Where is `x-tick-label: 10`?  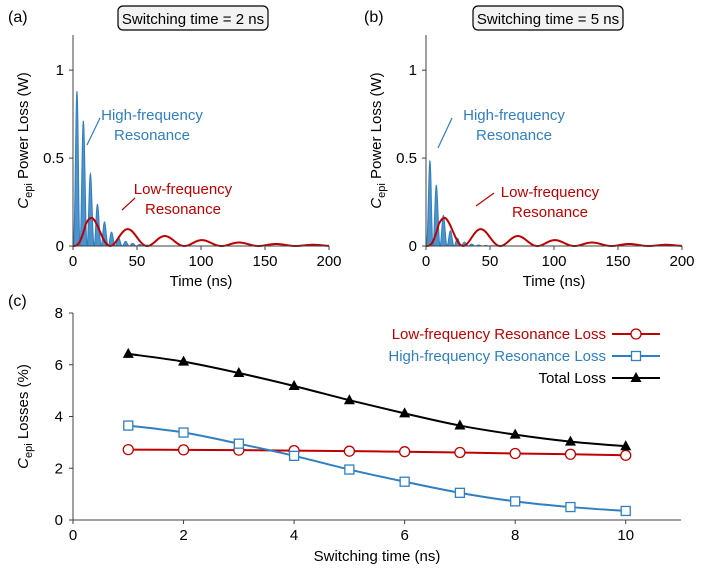
x-tick-label: 10 is located at coordinates (625, 535).